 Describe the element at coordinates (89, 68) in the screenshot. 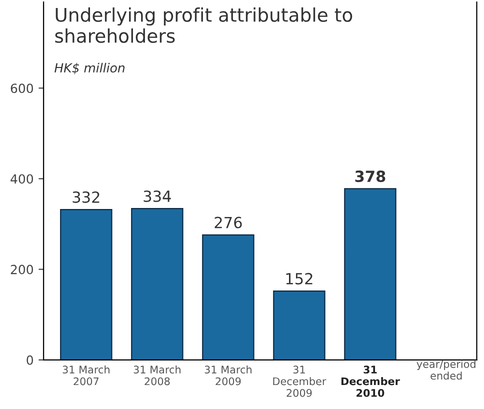

I see `text: HK$ million` at that location.